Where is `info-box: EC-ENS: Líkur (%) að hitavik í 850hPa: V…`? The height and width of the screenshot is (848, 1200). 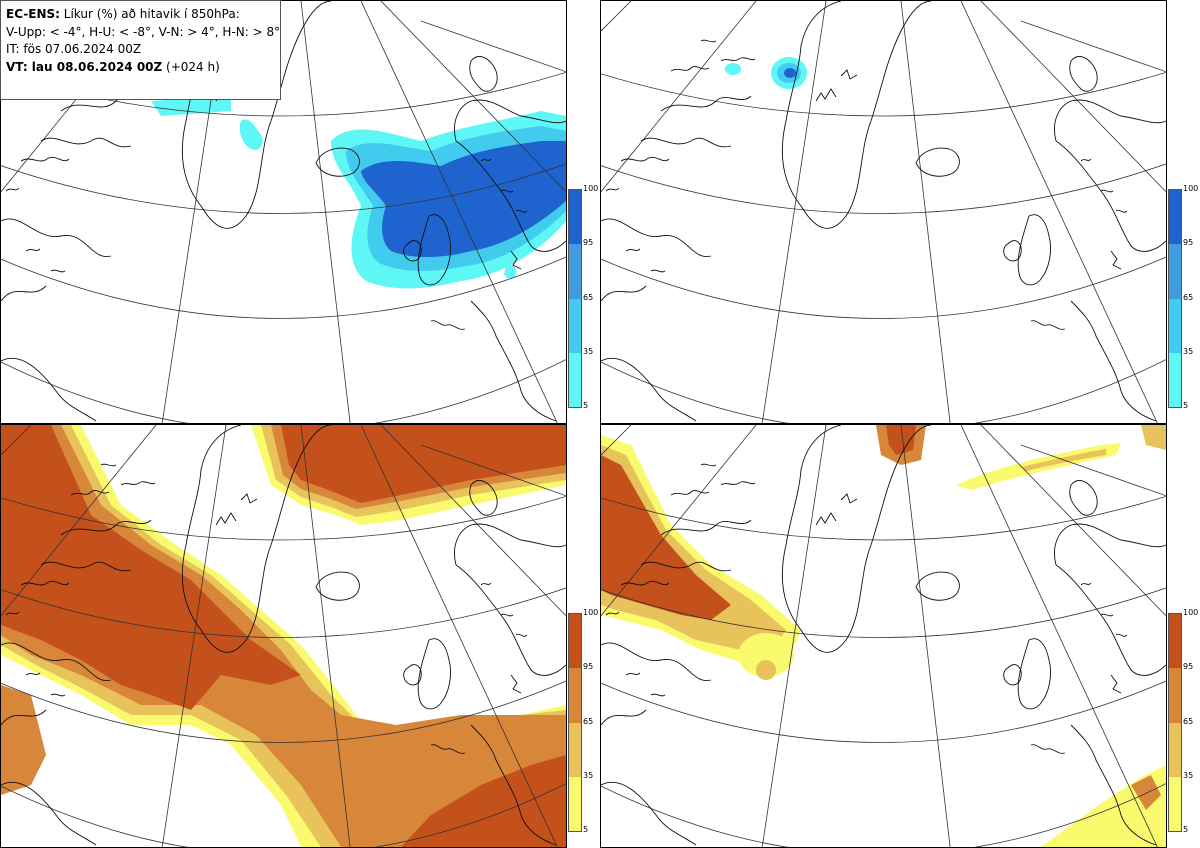 info-box: EC-ENS: Líkur (%) að hitavik í 850hPa: V… is located at coordinates (140, 50).